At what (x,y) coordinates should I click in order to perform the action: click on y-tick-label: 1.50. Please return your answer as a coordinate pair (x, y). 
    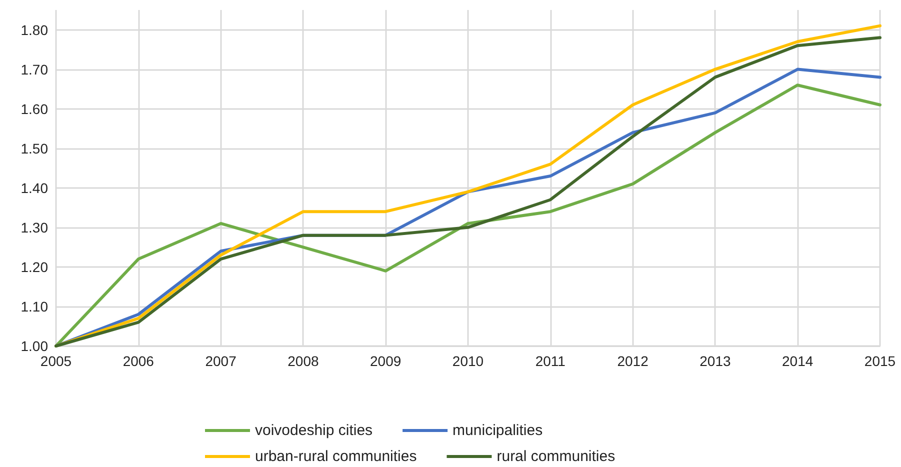
    Looking at the image, I should click on (34, 148).